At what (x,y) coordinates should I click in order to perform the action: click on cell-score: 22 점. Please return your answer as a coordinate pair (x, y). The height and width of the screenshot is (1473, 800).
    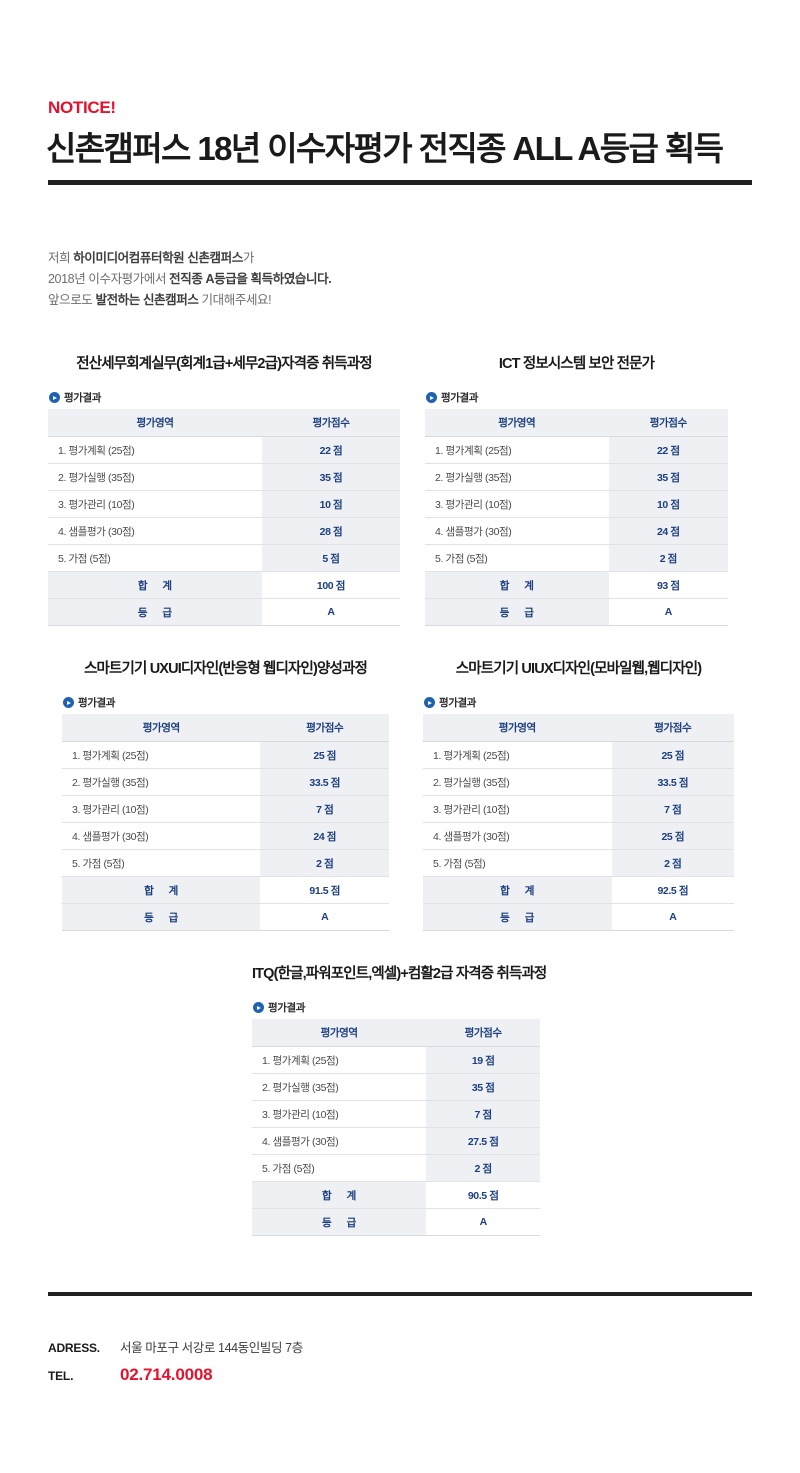
    Looking at the image, I should click on (330, 450).